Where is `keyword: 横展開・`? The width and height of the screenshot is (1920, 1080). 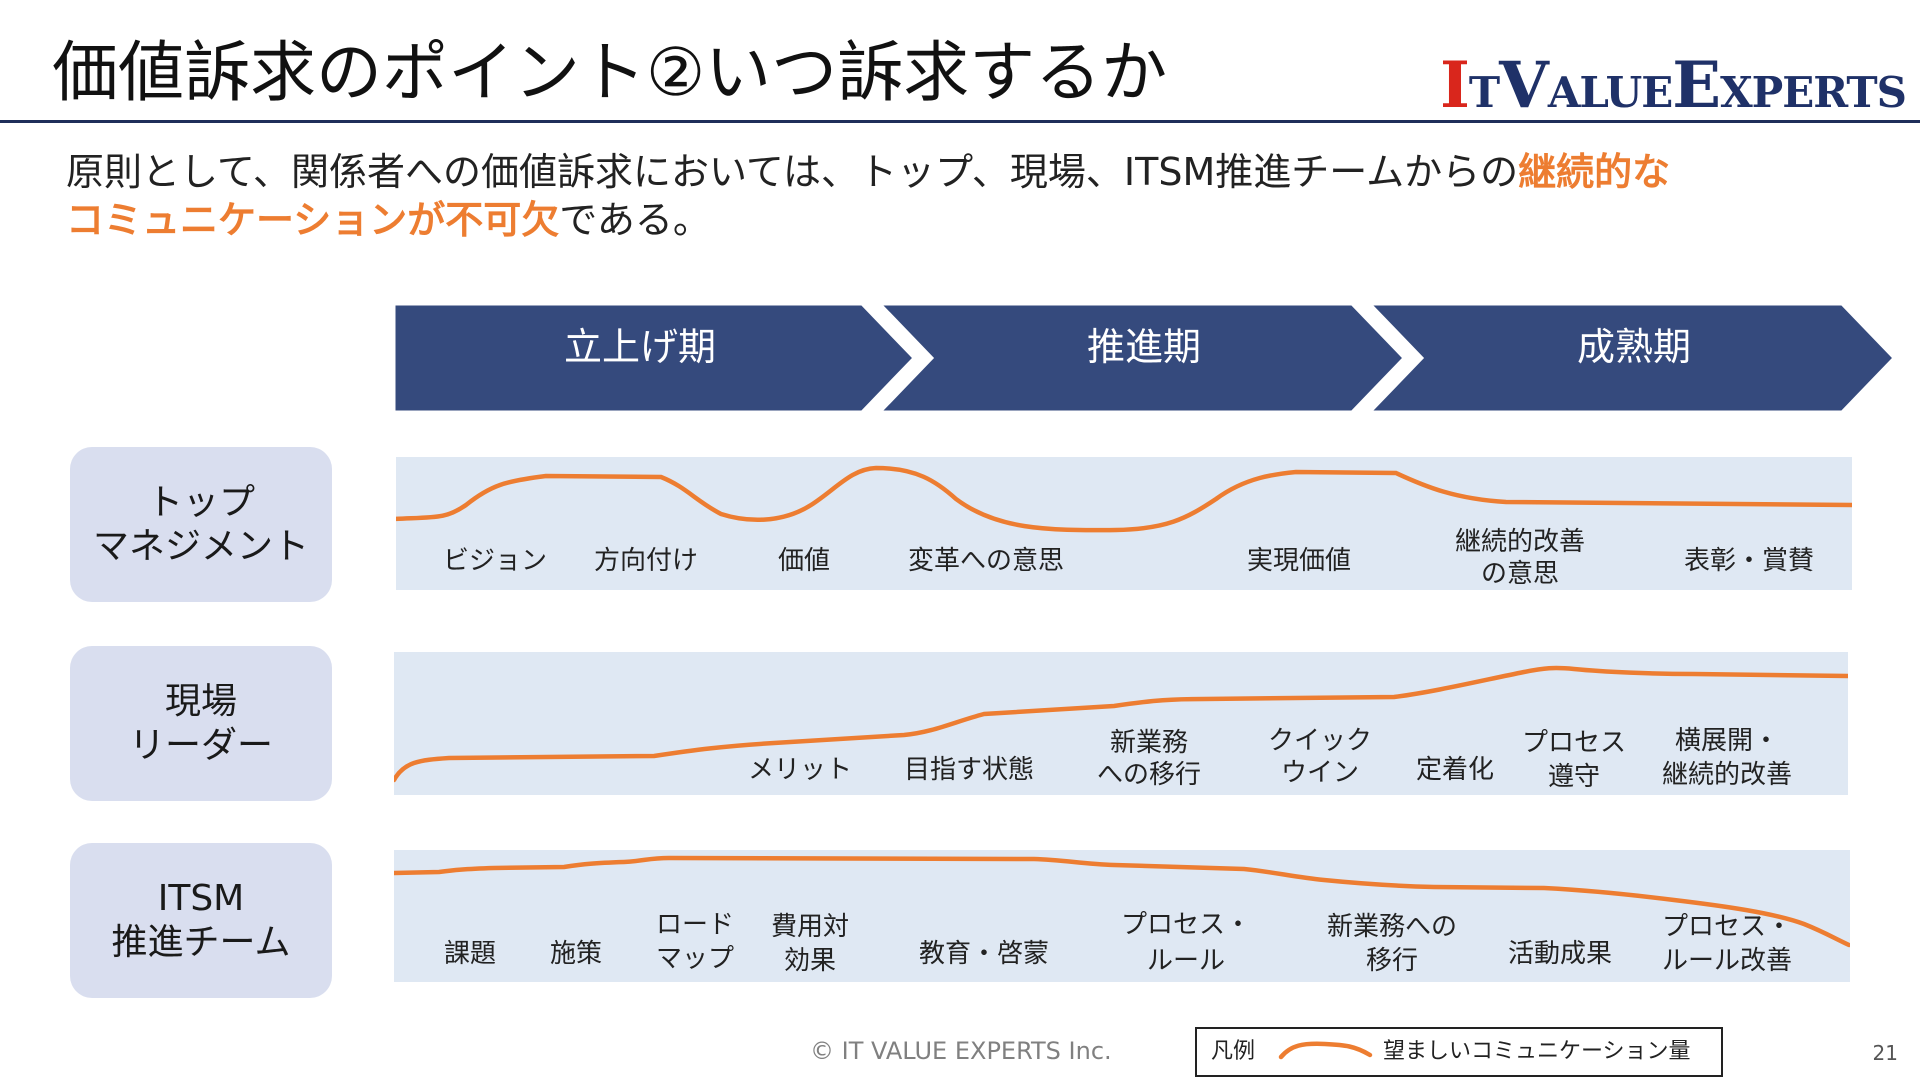
keyword: 横展開・ is located at coordinates (1727, 741).